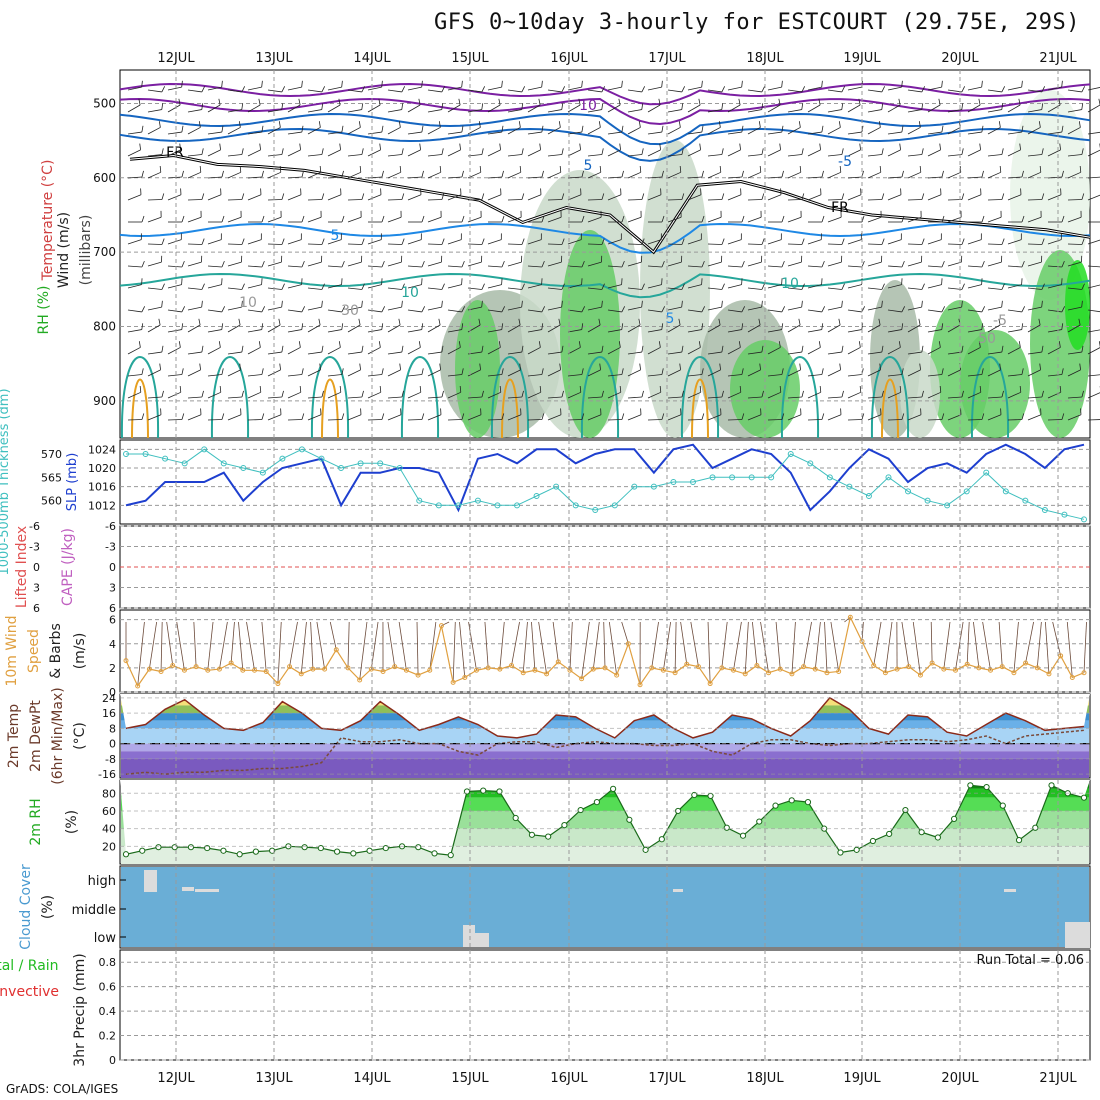 The height and width of the screenshot is (1100, 1100). Describe the element at coordinates (605, 716) in the screenshot. I see `temperature-mask` at that location.